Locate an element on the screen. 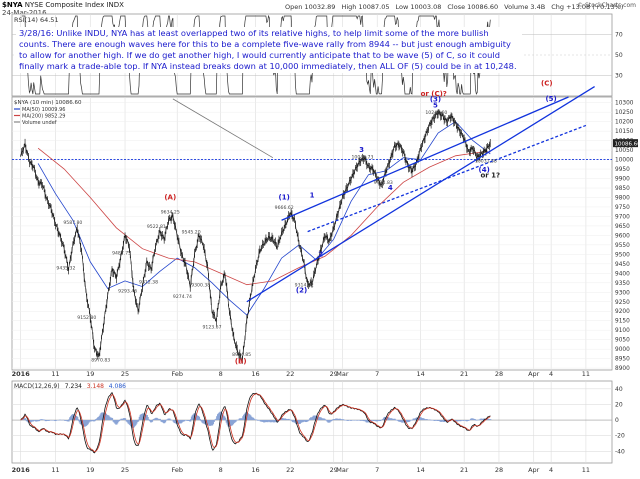 This screenshot has width=640, height=479. macd-x-tick-label: 4 is located at coordinates (551, 470).